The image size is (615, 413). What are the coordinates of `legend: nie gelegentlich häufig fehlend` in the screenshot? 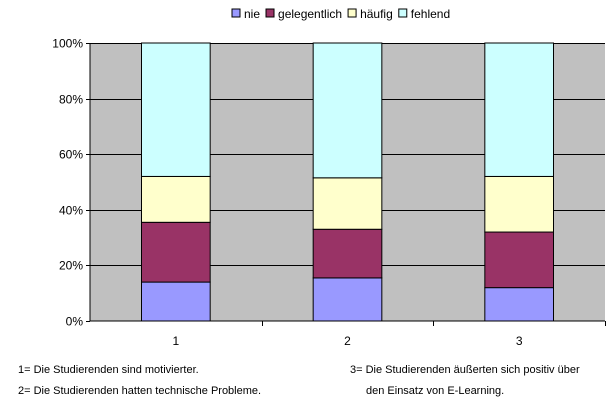 It's located at (340, 14).